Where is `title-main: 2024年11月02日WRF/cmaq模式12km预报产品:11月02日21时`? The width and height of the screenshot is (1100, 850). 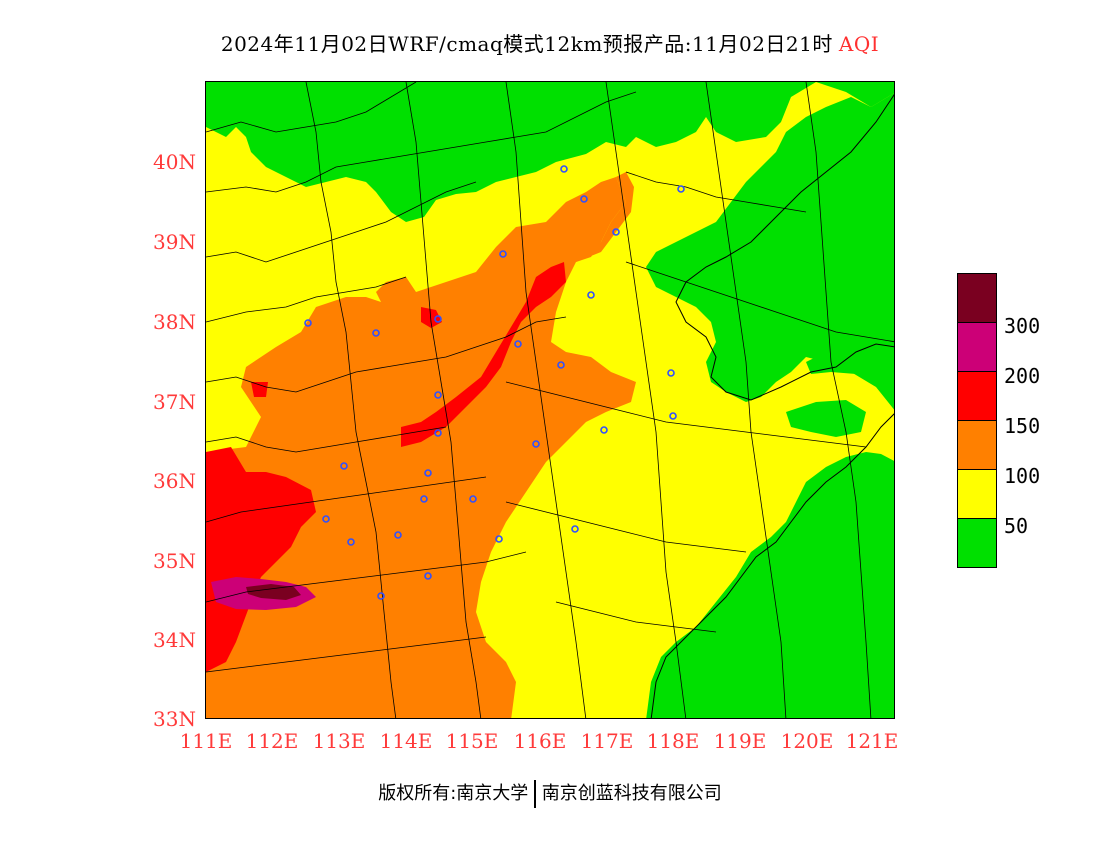
title-main: 2024年11月02日WRF/cmaq模式12km预报产品:11月02日21时 is located at coordinates (526, 44).